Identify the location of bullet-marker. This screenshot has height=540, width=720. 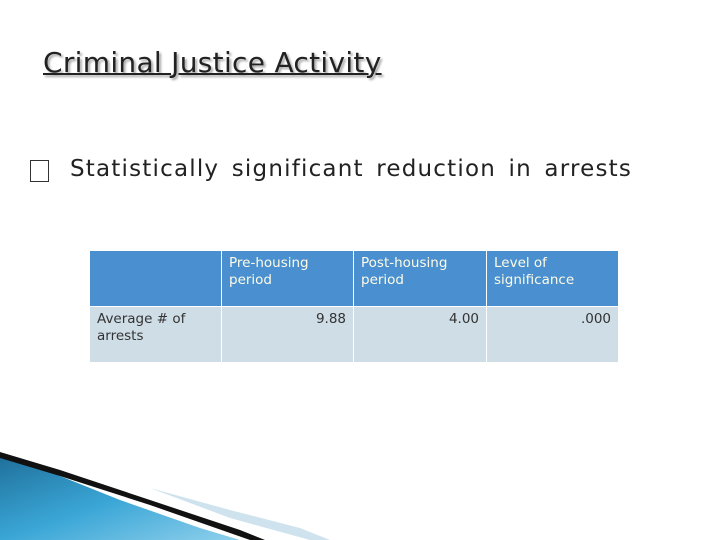
(39, 171).